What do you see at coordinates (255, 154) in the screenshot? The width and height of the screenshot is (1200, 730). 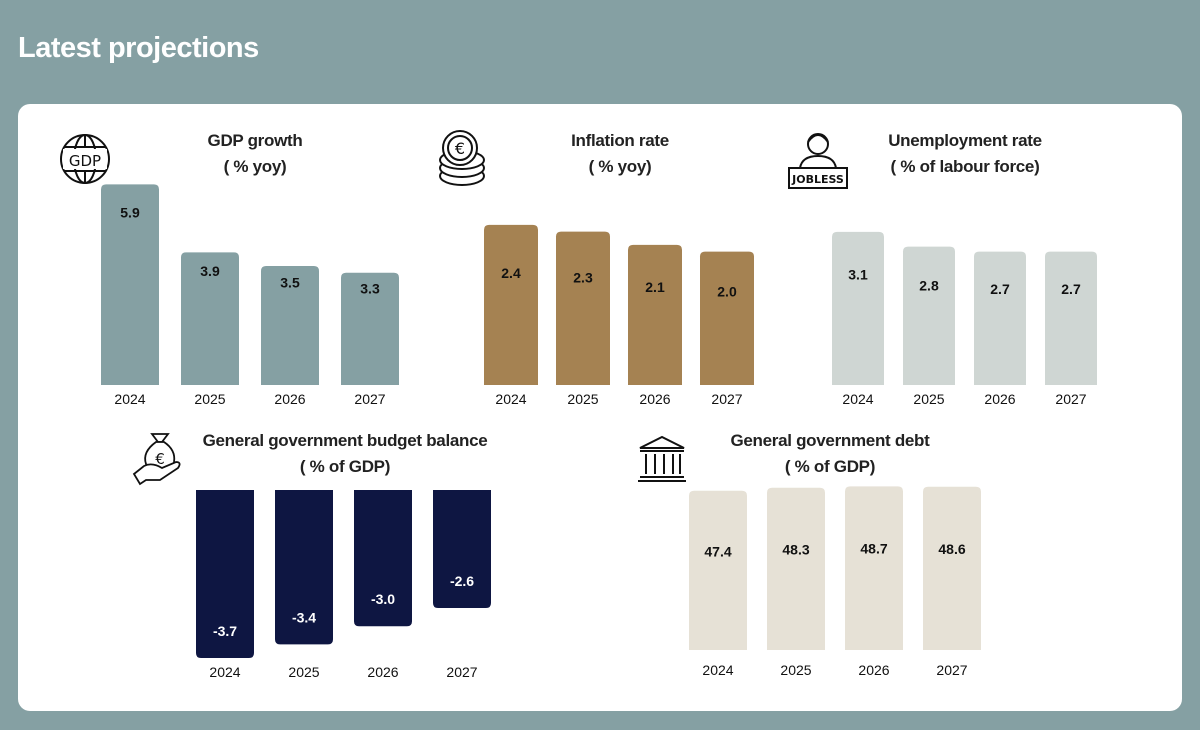 I see `chart-title-gdp: GDP growth ( % yoy)` at bounding box center [255, 154].